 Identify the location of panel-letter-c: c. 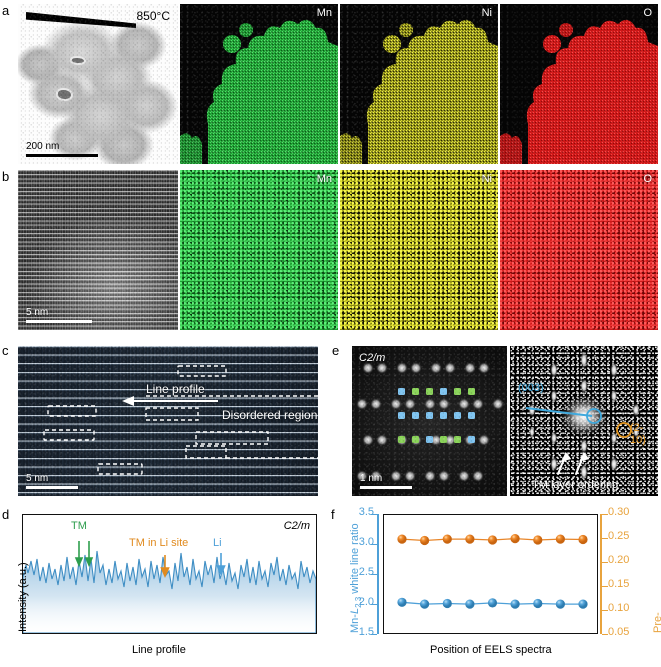
(5, 350).